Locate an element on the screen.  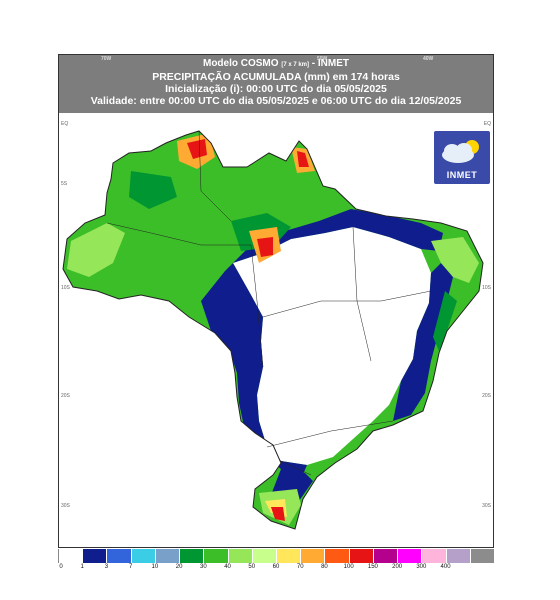
east-coast-rain is located at coordinates (445, 321).